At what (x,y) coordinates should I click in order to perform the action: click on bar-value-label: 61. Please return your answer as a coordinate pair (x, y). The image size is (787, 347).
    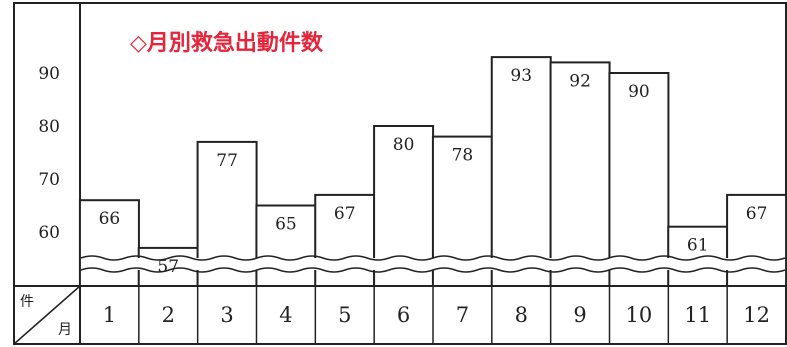
    Looking at the image, I should click on (698, 246).